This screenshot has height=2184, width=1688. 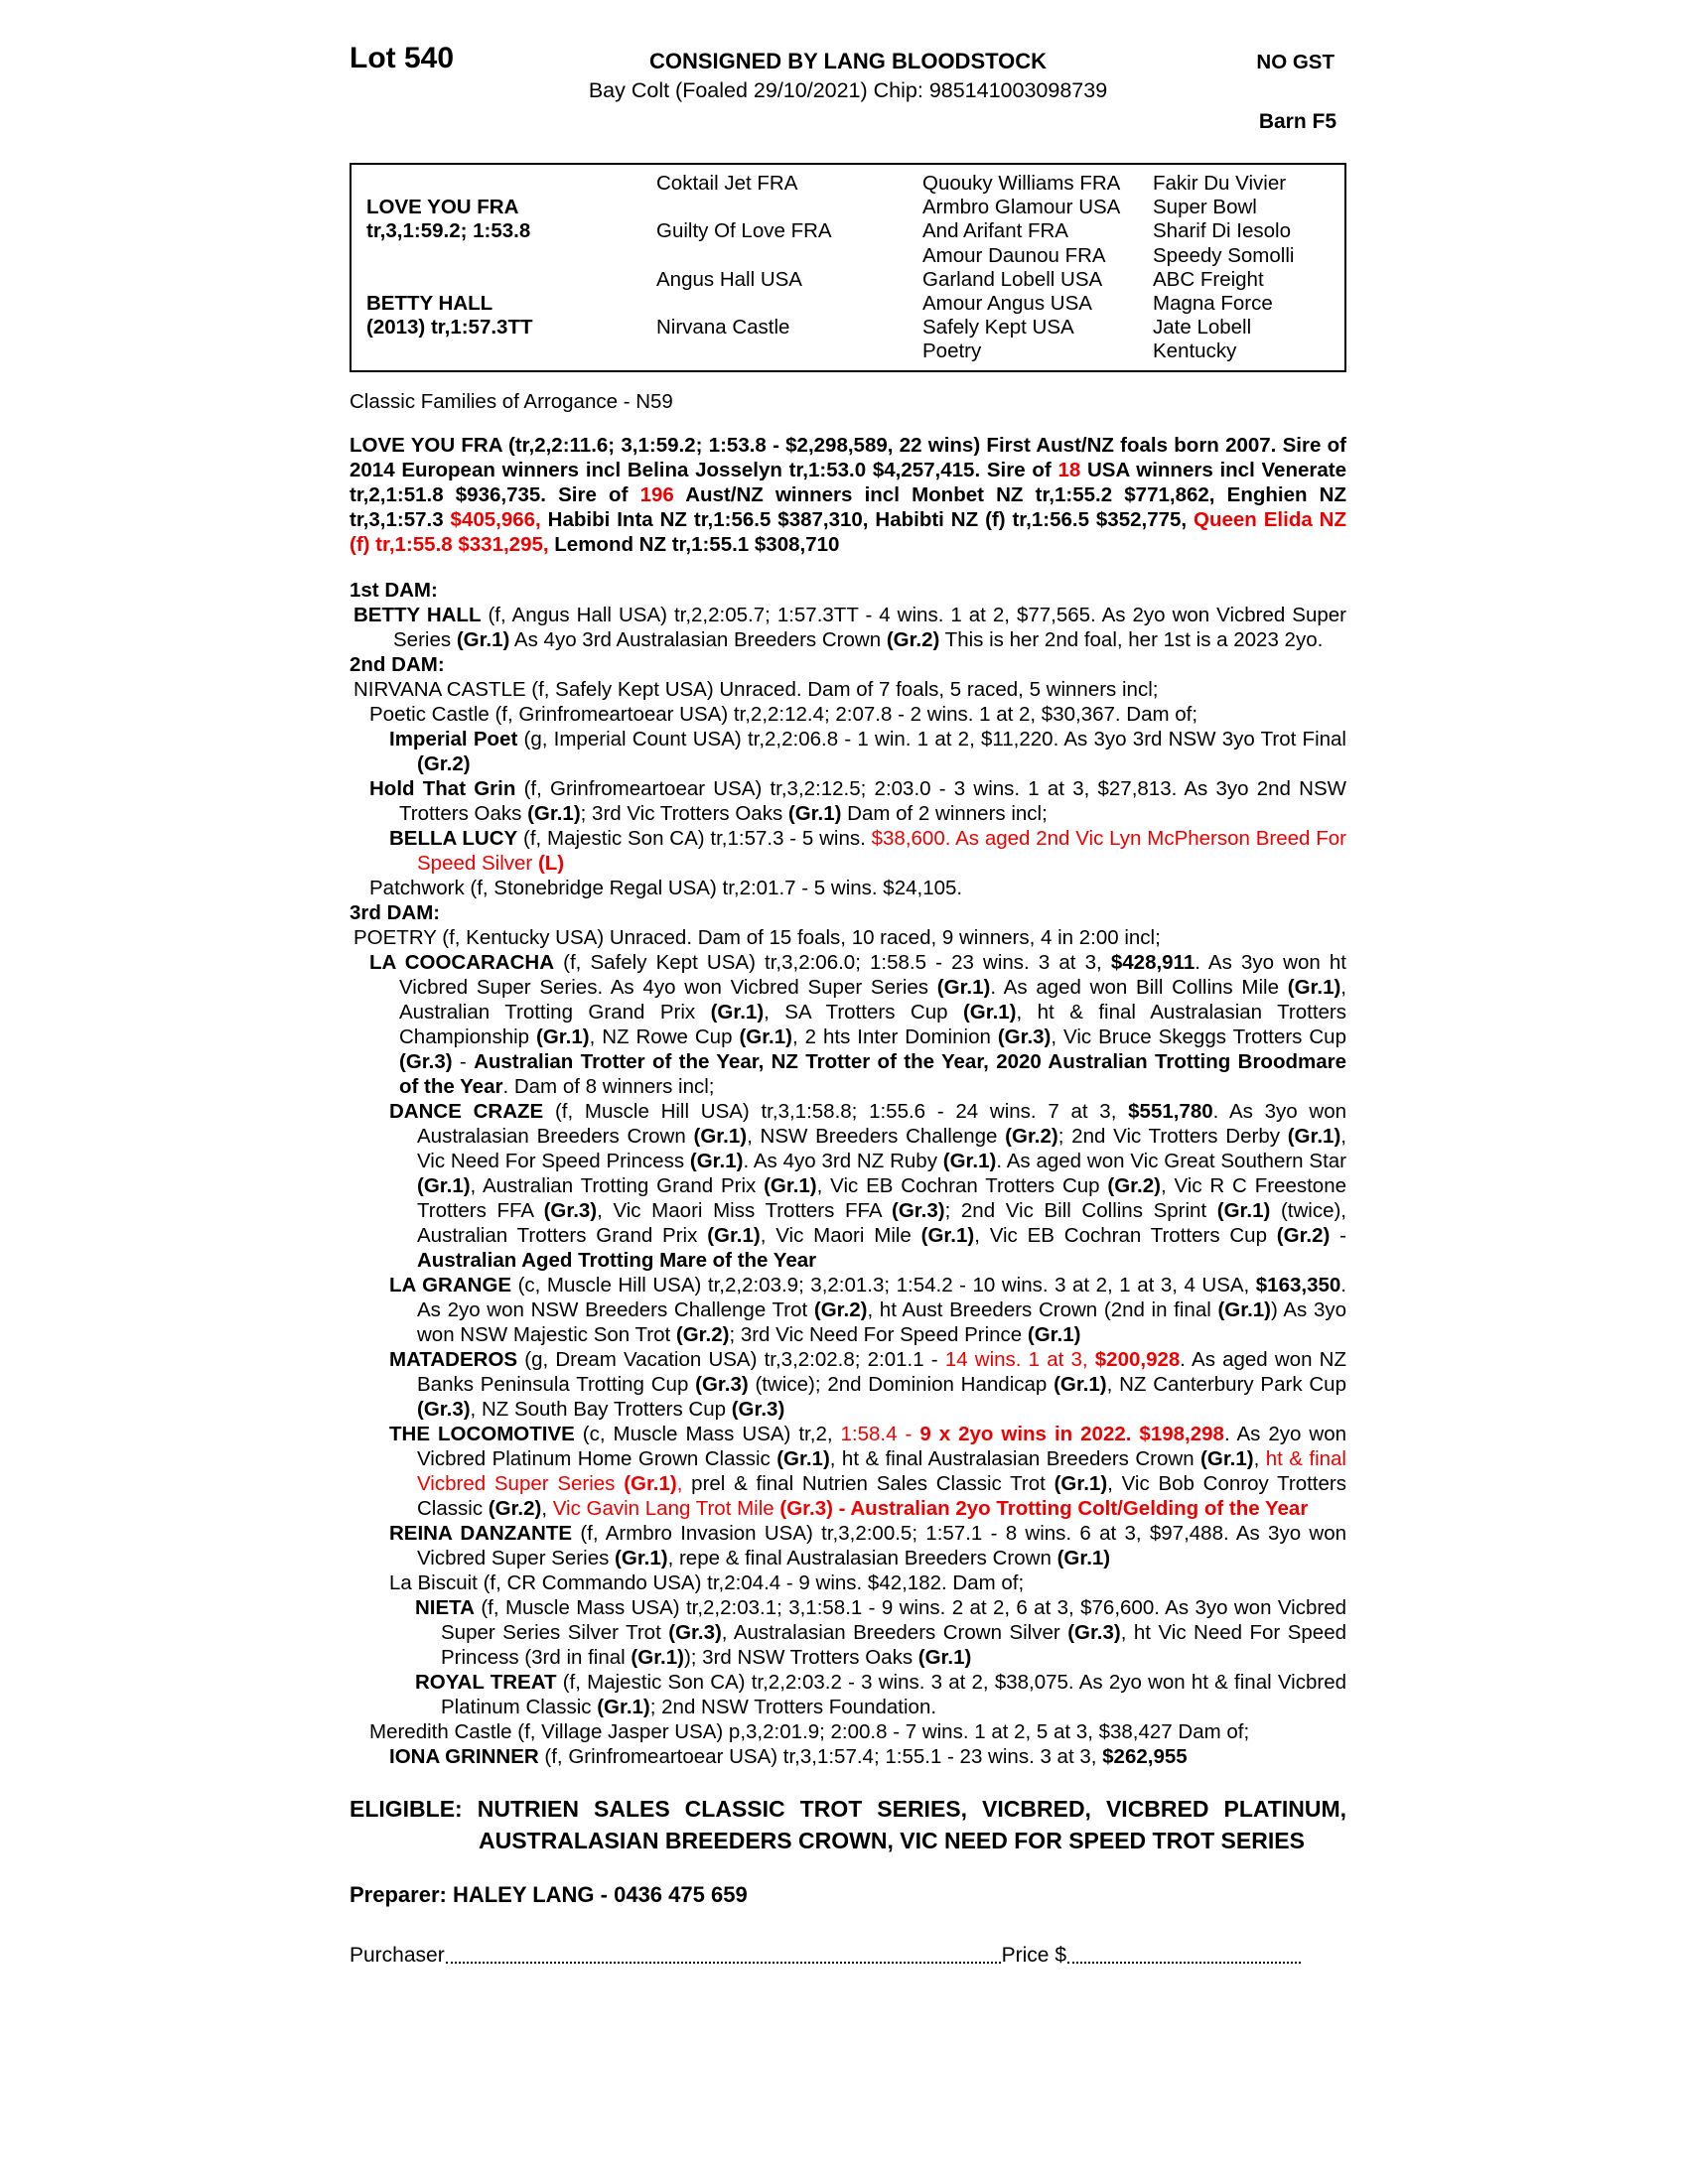 What do you see at coordinates (952, 351) in the screenshot?
I see `gen3-ancestor: Poetry` at bounding box center [952, 351].